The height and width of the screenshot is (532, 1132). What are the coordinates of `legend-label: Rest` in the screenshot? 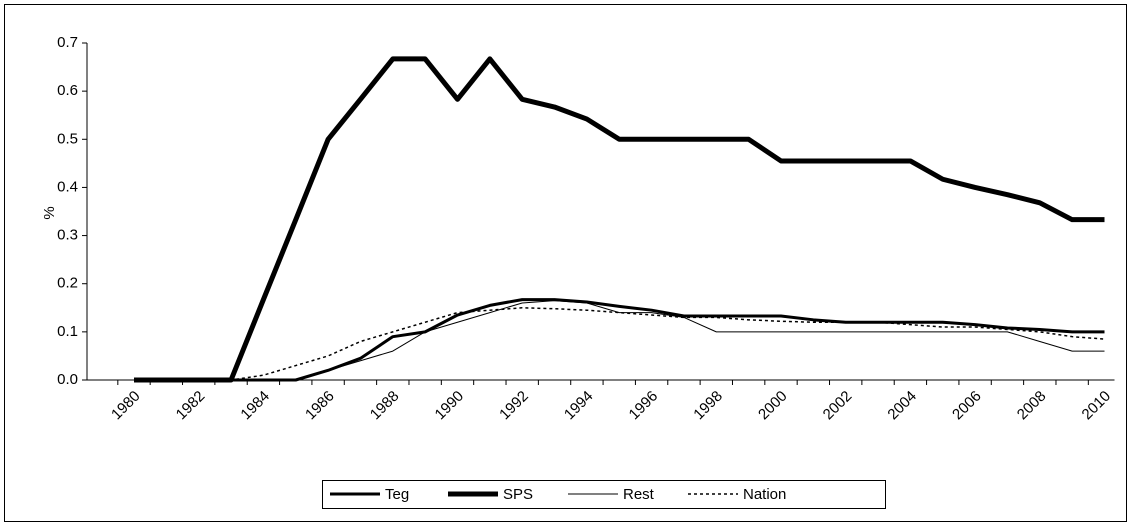 It's located at (639, 494).